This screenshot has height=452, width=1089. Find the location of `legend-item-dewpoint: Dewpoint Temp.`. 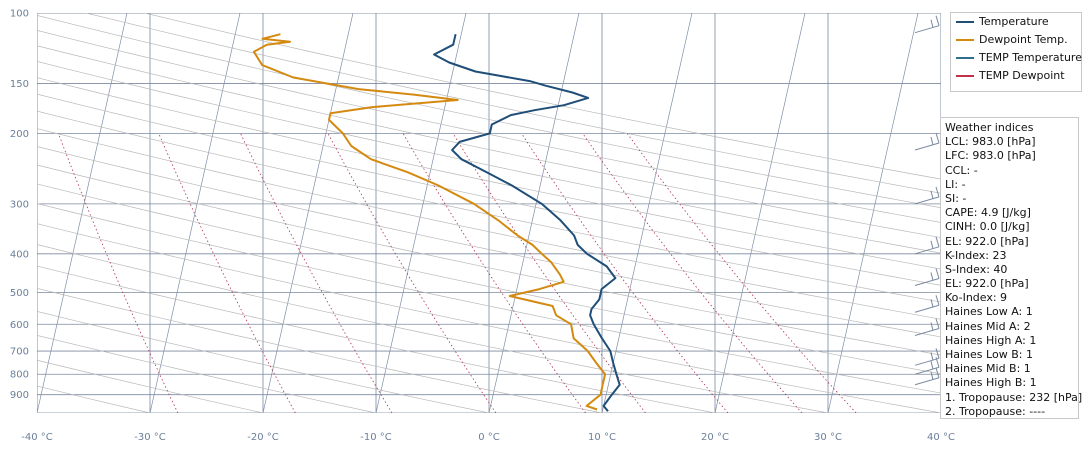

legend-item-dewpoint: Dewpoint Temp. is located at coordinates (1016, 40).